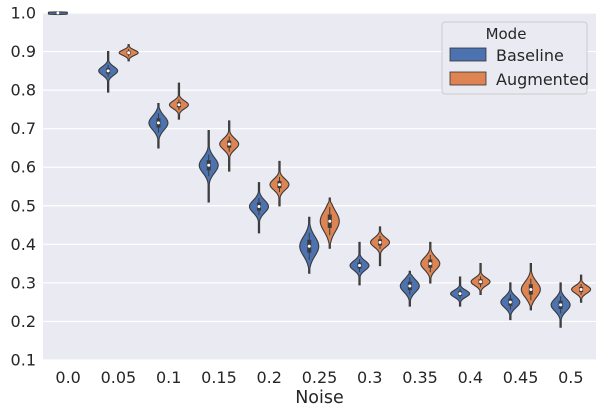 The height and width of the screenshot is (413, 601). Describe the element at coordinates (470, 377) in the screenshot. I see `x-tick-label: 0.4` at that location.